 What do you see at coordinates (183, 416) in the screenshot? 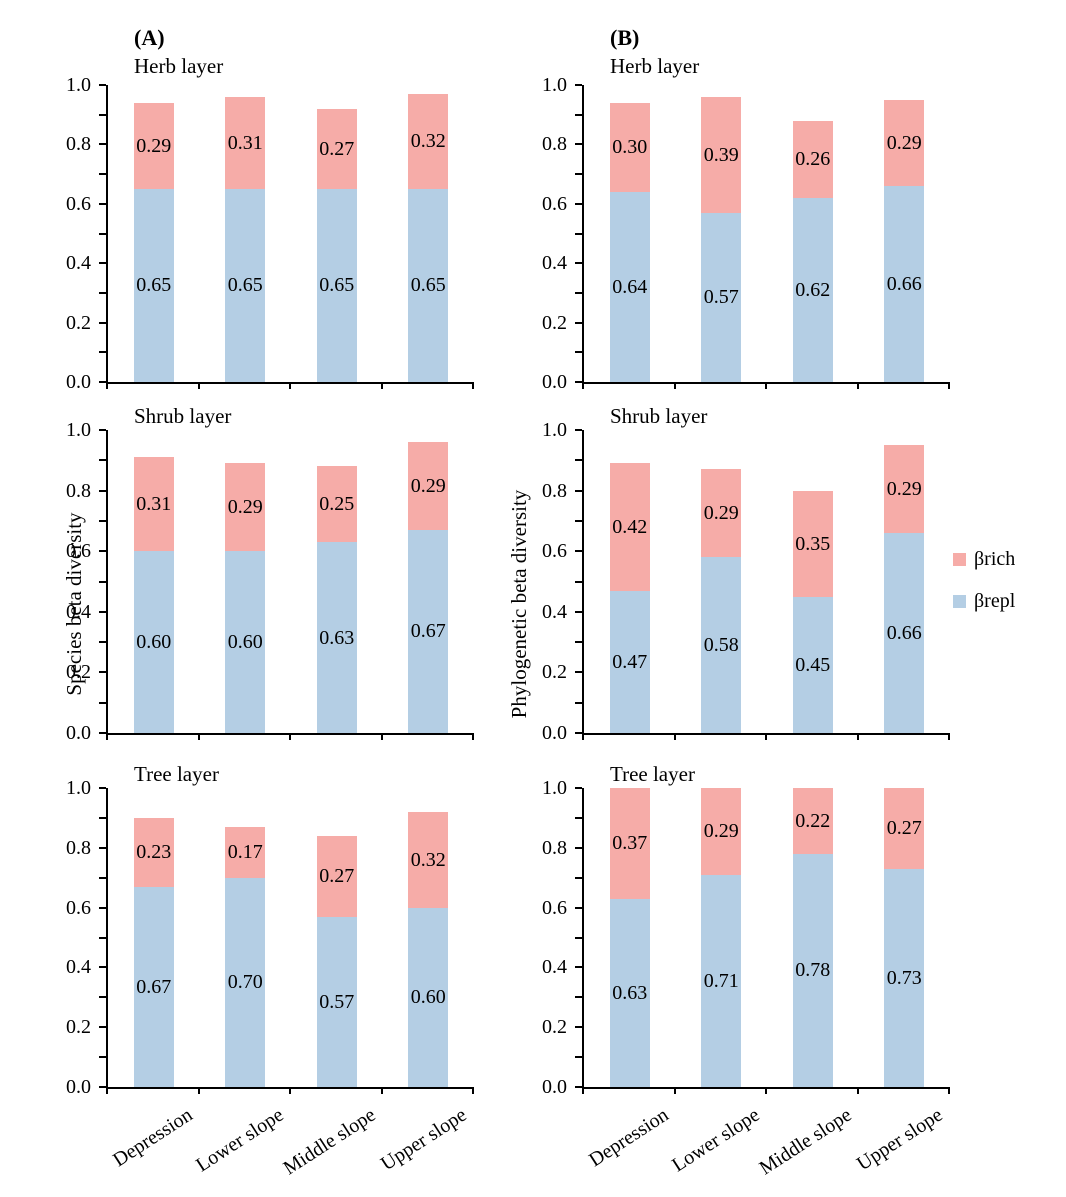
I see `chart-title: Shrub layer` at bounding box center [183, 416].